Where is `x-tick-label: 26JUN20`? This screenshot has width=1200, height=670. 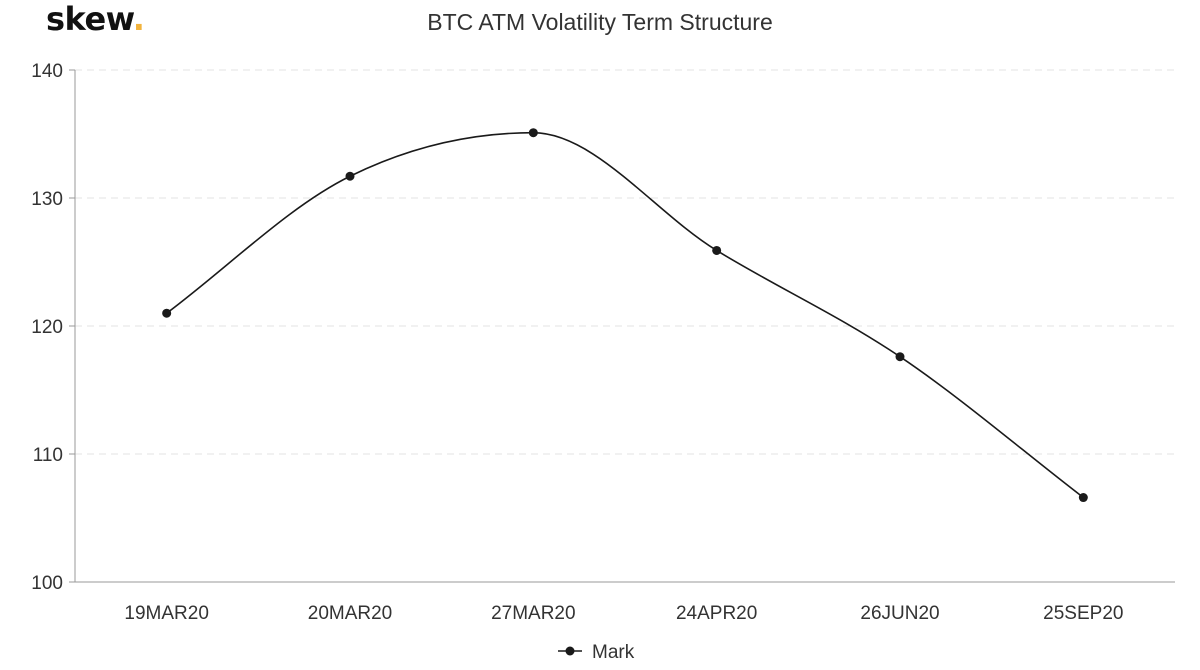 x-tick-label: 26JUN20 is located at coordinates (899, 613).